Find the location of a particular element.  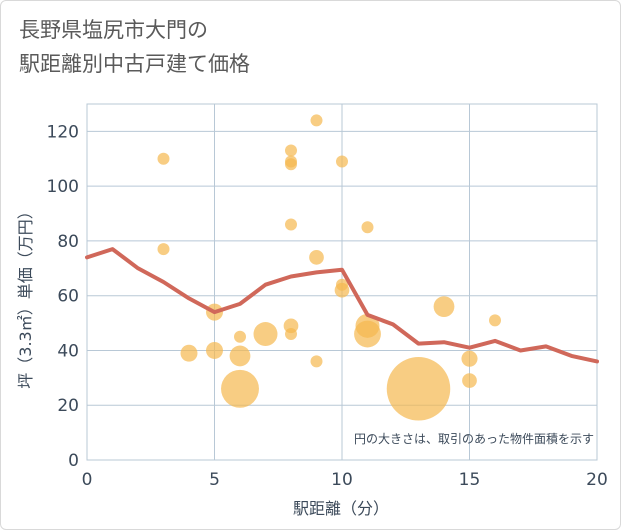

y-tick-label: 80 is located at coordinates (68, 242).